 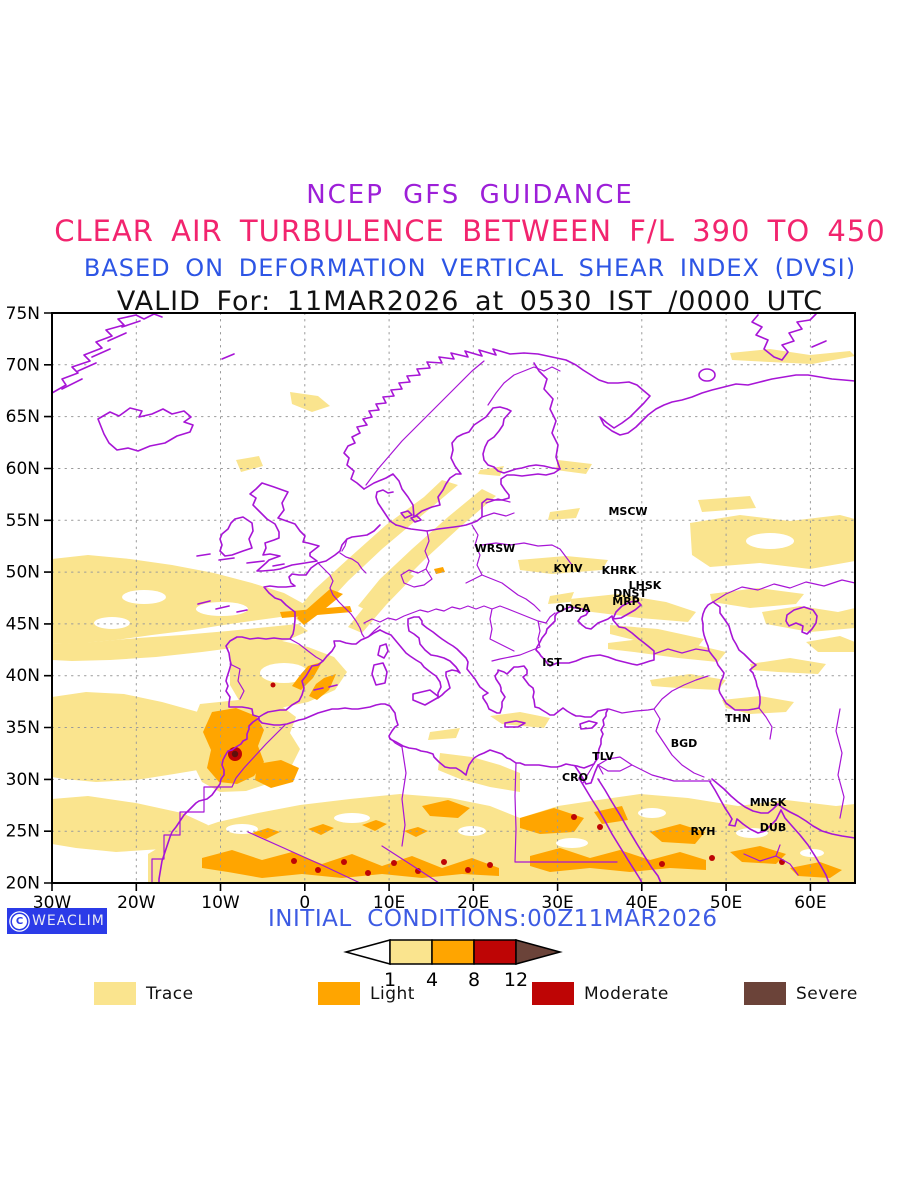 I want to click on lat-tick-label: 65N, so click(x=23, y=417).